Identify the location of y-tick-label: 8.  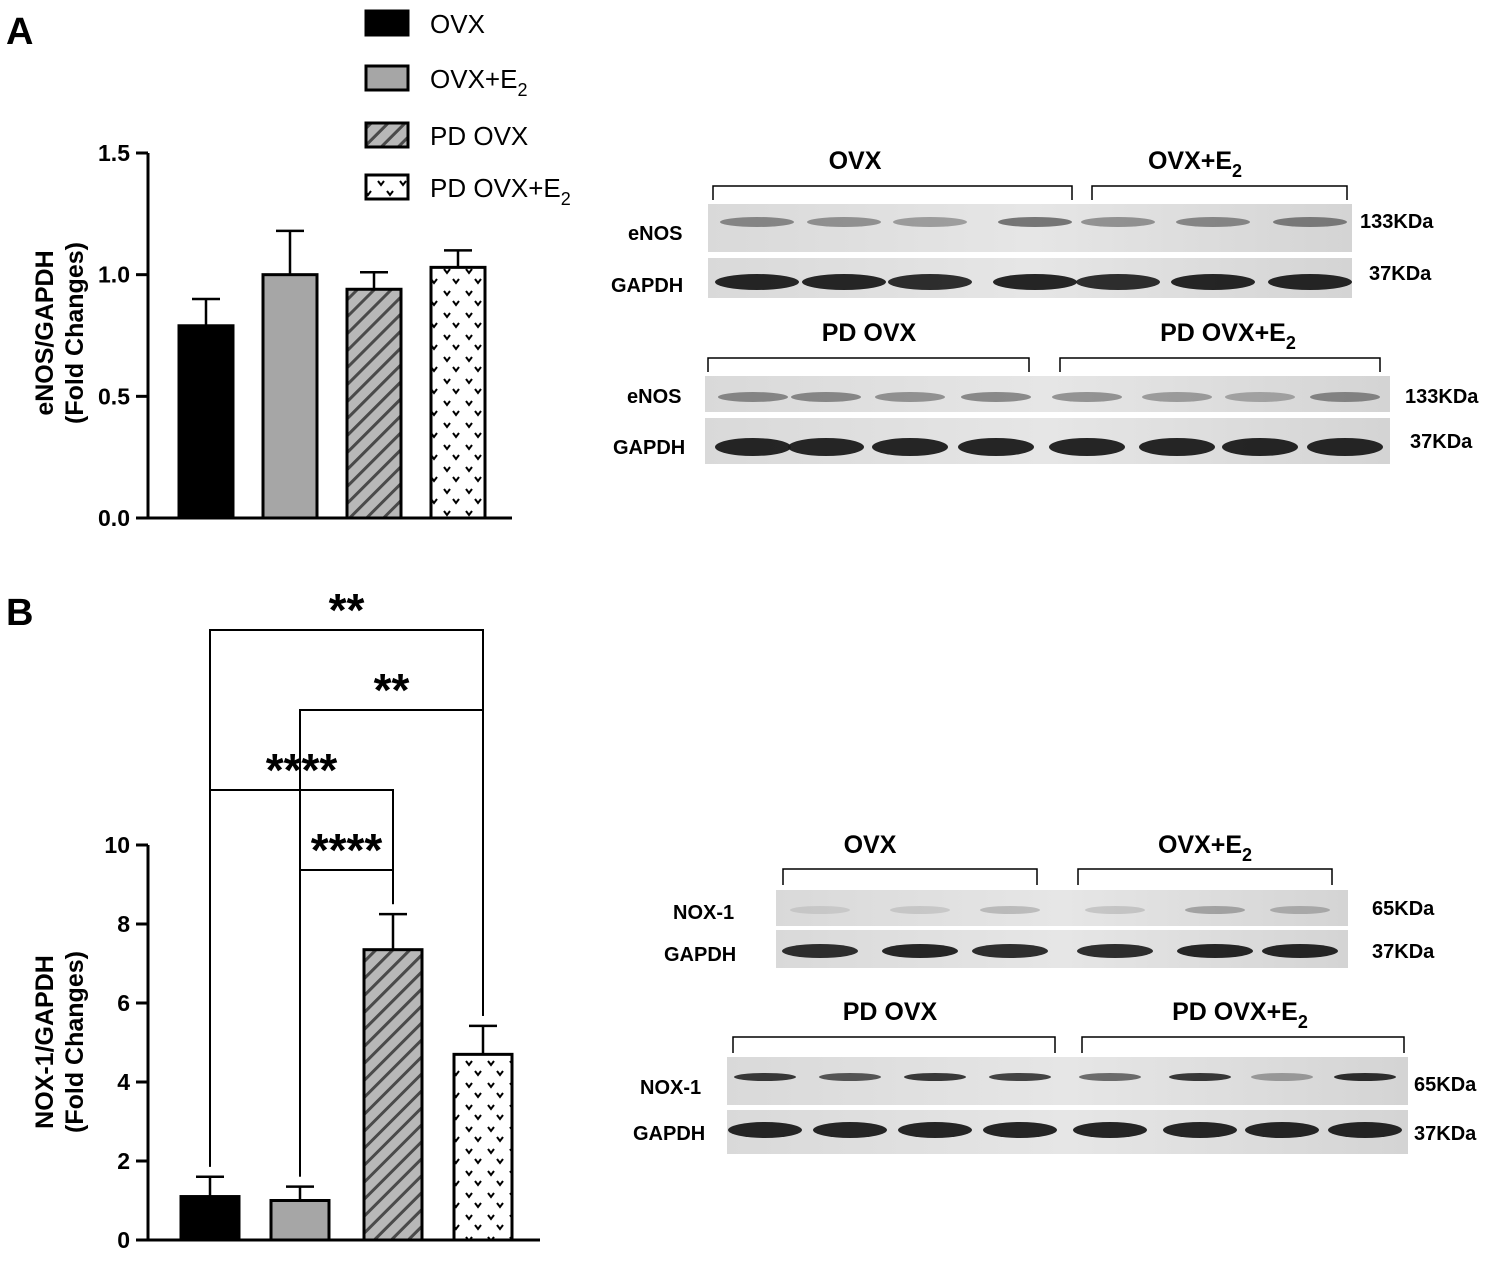
(123, 924).